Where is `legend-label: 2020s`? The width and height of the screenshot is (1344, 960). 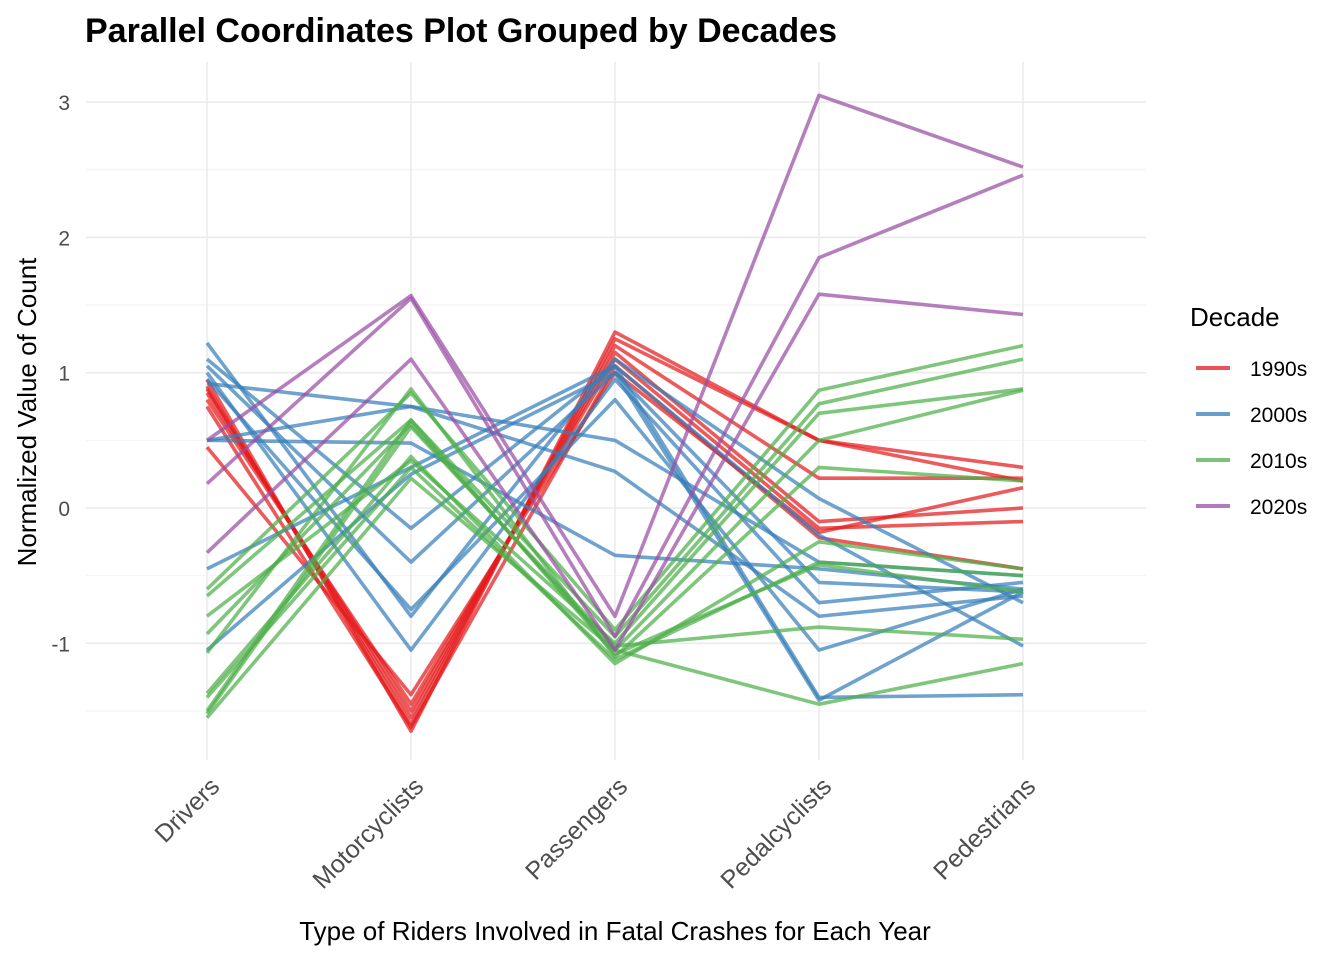 legend-label: 2020s is located at coordinates (1278, 507).